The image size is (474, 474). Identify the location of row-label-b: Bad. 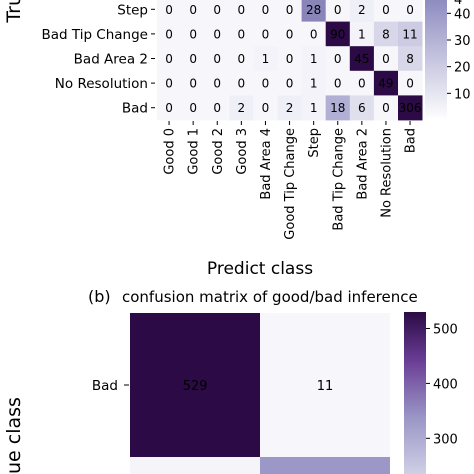
(105, 386).